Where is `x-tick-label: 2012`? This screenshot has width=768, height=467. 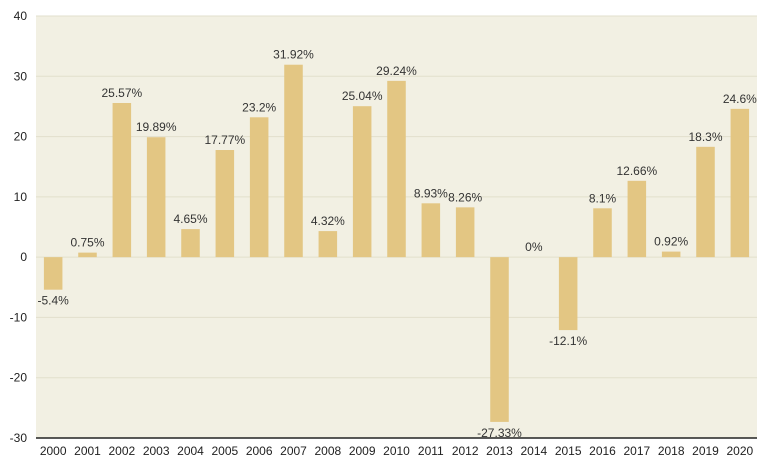 x-tick-label: 2012 is located at coordinates (465, 451).